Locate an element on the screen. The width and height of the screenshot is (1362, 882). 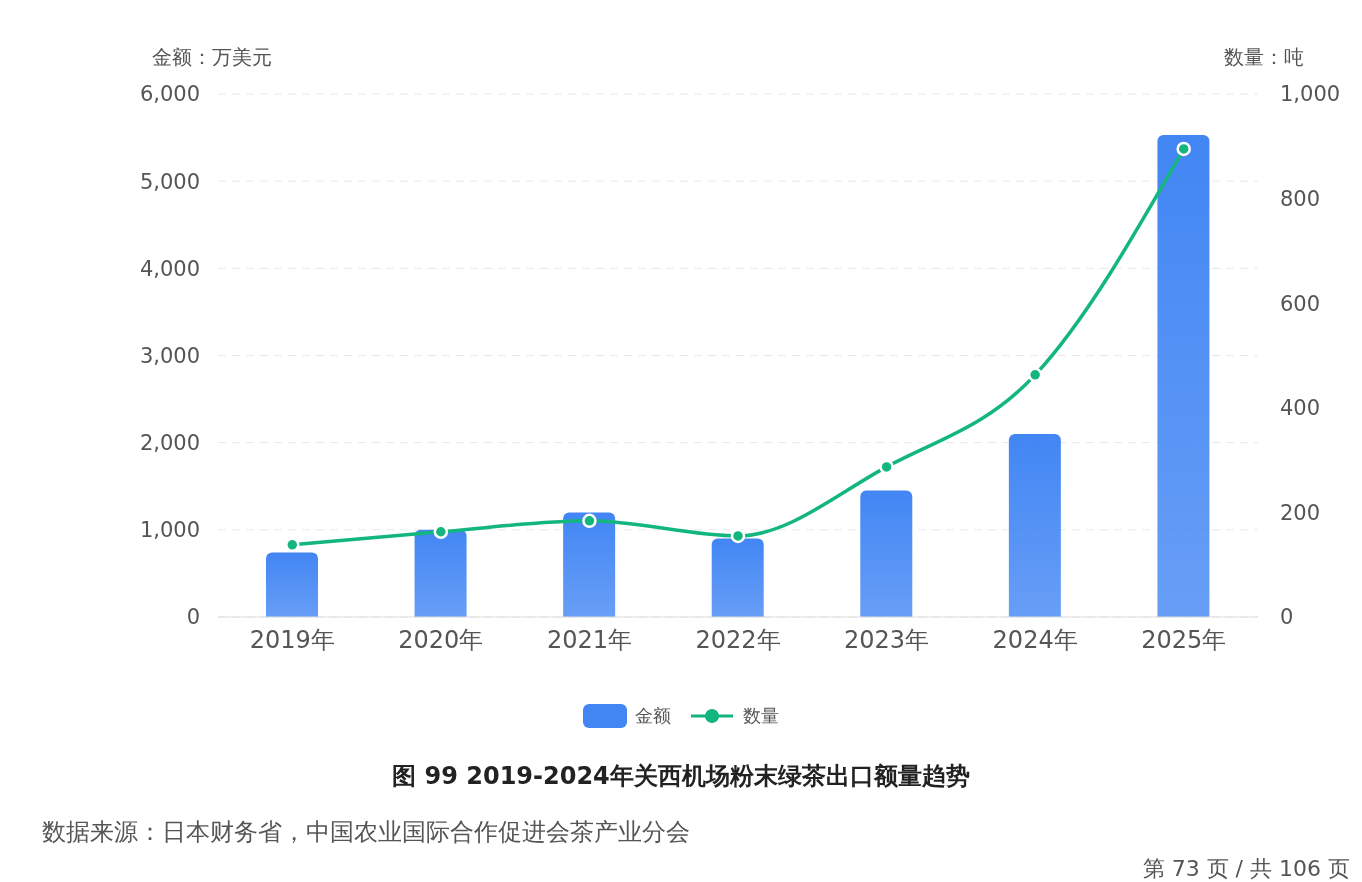
y2-tick-label: 1,000 is located at coordinates (1310, 94).